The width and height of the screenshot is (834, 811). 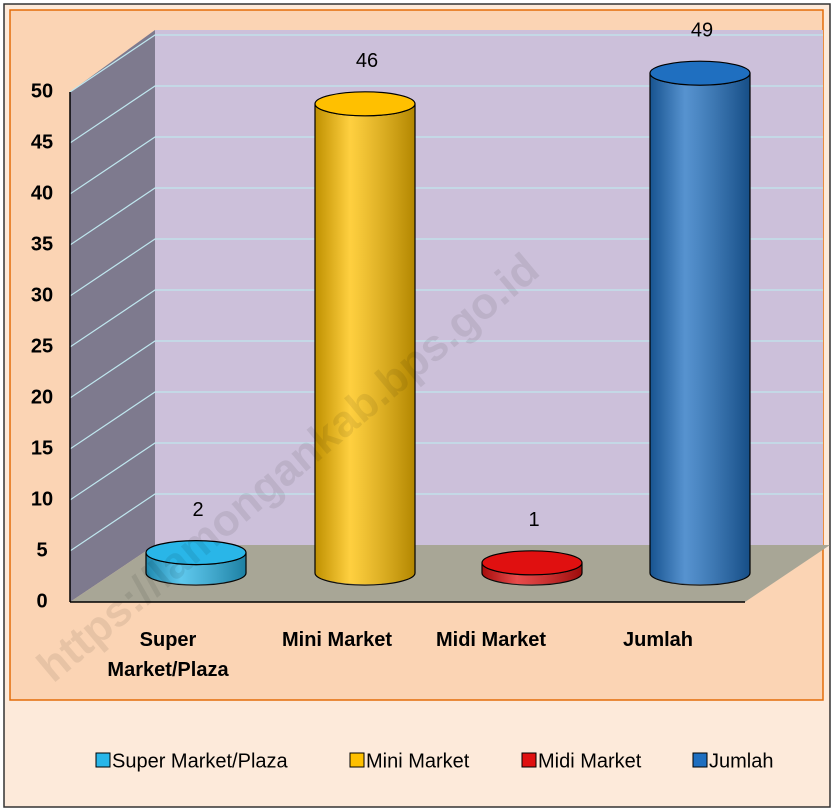 What do you see at coordinates (658, 640) in the screenshot?
I see `x-tick-label: Jumlah` at bounding box center [658, 640].